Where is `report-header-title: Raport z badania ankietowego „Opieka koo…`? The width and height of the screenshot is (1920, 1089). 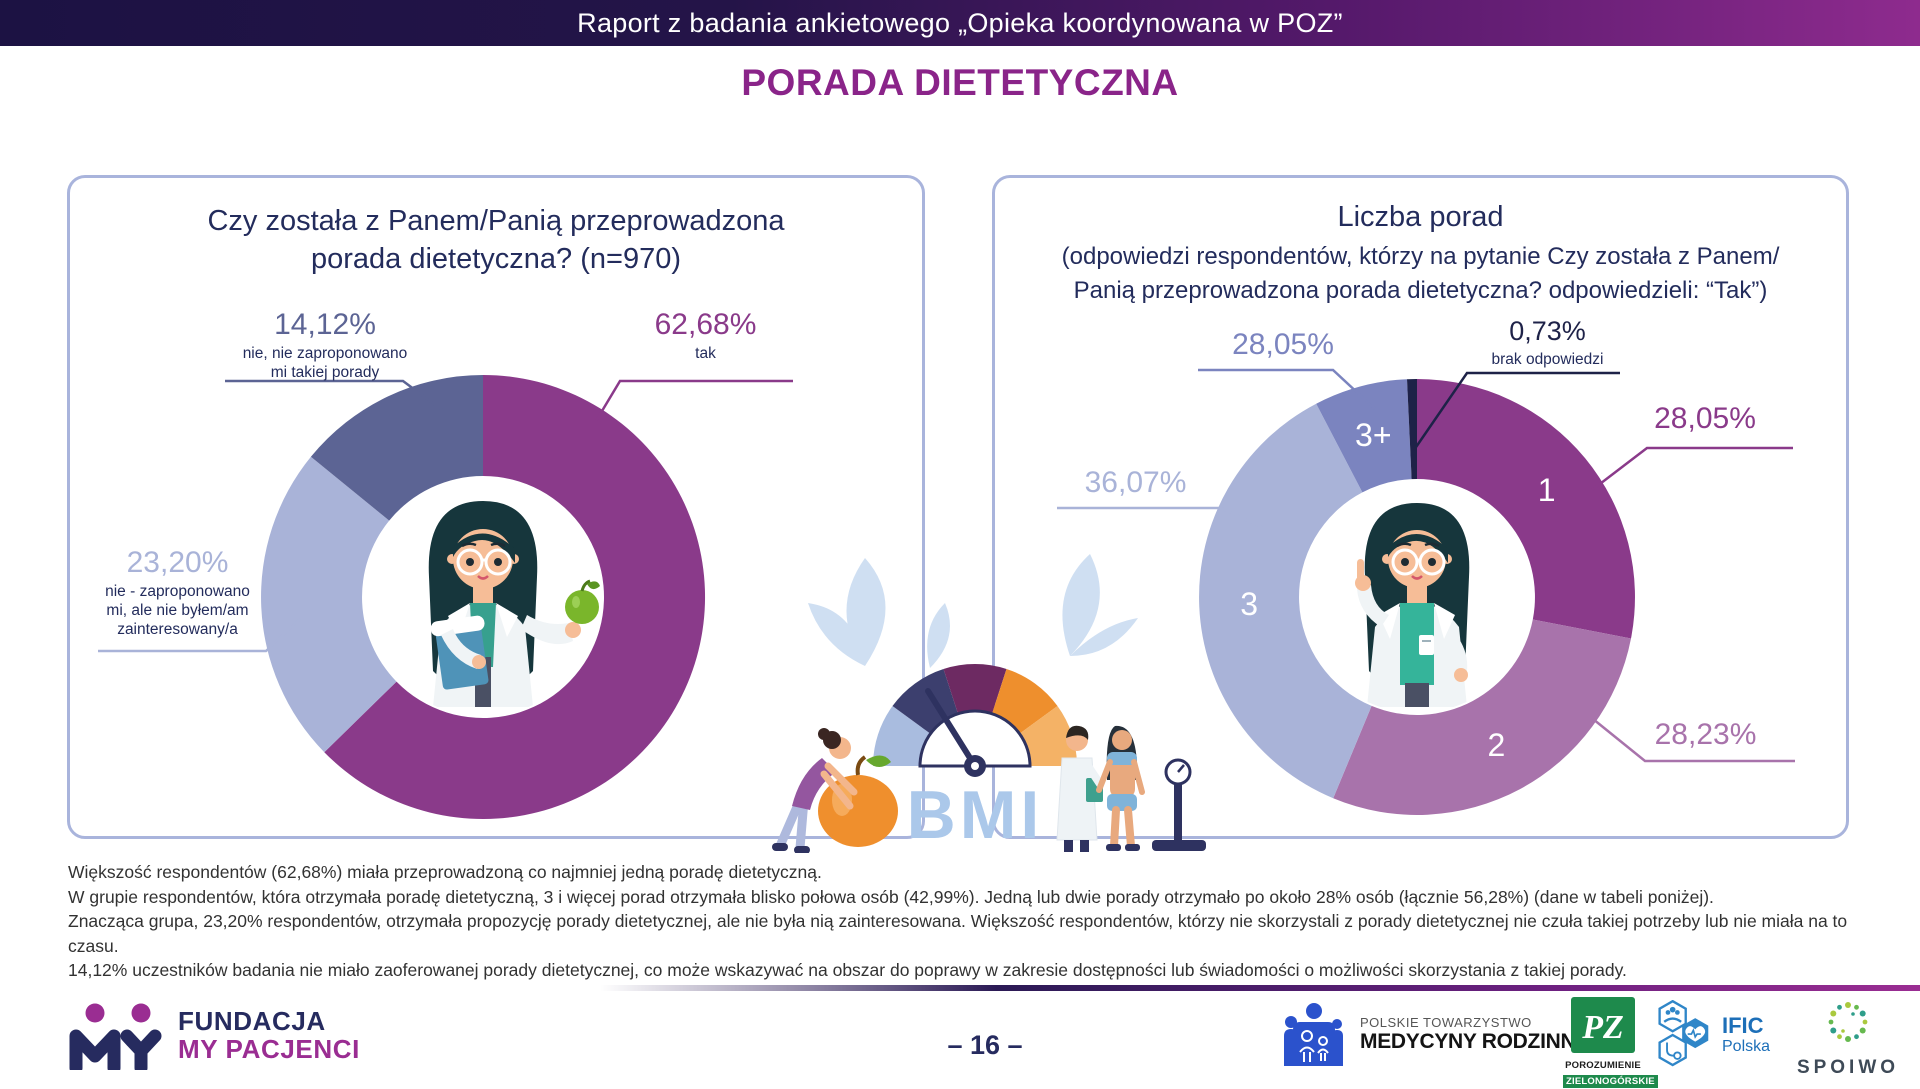 report-header-title: Raport z badania ankietowego „Opieka koo… is located at coordinates (960, 22).